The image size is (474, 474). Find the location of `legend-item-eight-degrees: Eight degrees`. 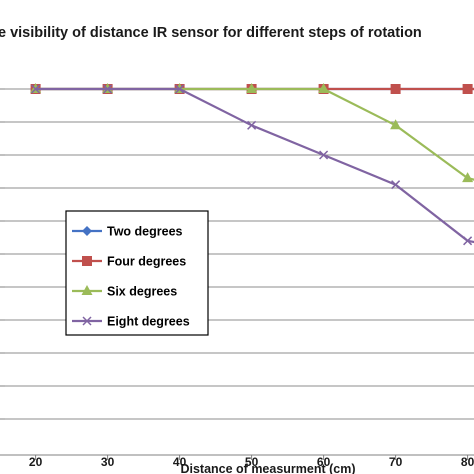

legend-item-eight-degrees: Eight degrees is located at coordinates (131, 322).